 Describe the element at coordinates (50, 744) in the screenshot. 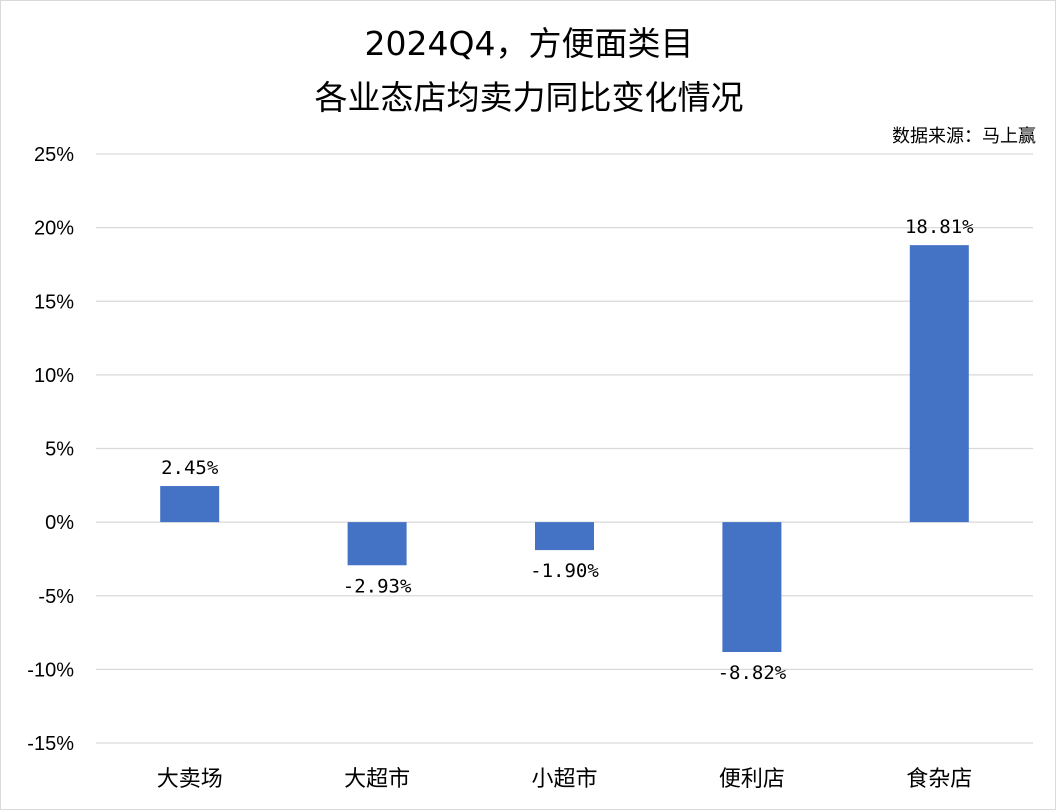

I see `y-tick-label: -15%` at that location.